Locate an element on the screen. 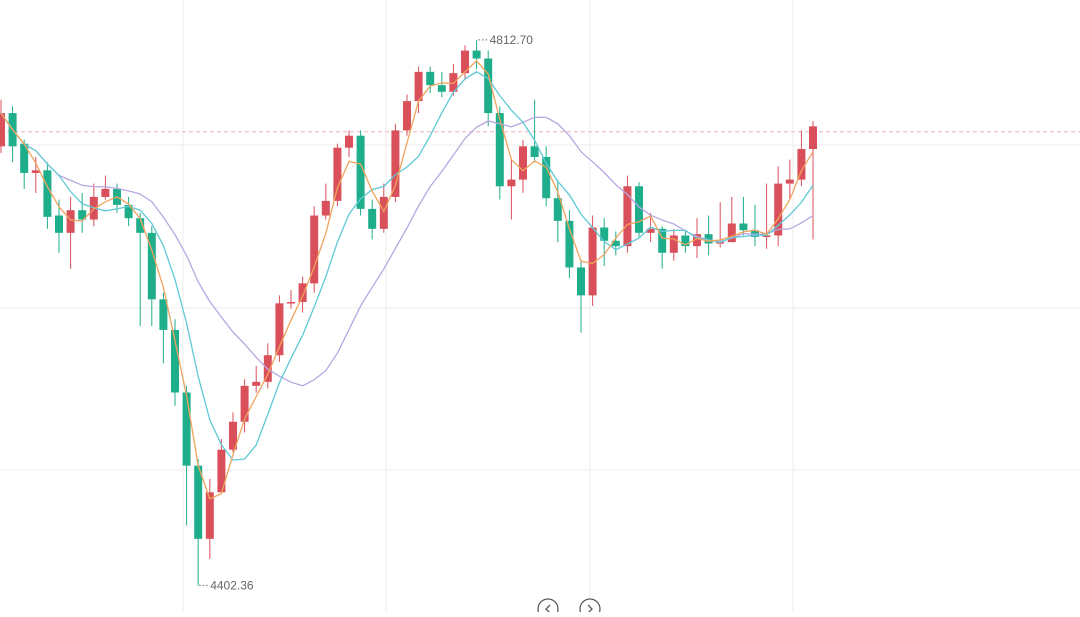 This screenshot has height=617, width=1080. high-price-marker: 4812.70 is located at coordinates (506, 40).